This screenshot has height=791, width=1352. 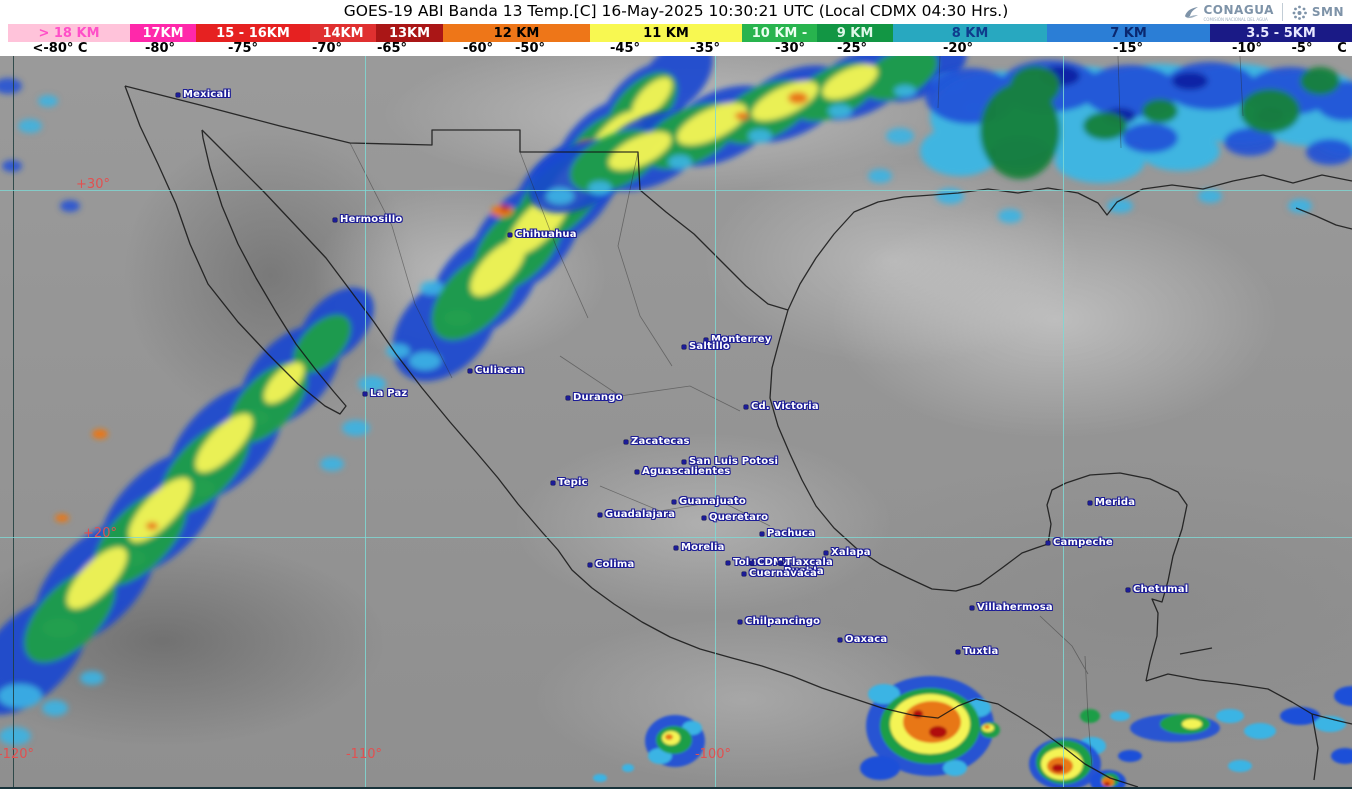 What do you see at coordinates (855, 33) in the screenshot?
I see `scale-segment: 9 KM` at bounding box center [855, 33].